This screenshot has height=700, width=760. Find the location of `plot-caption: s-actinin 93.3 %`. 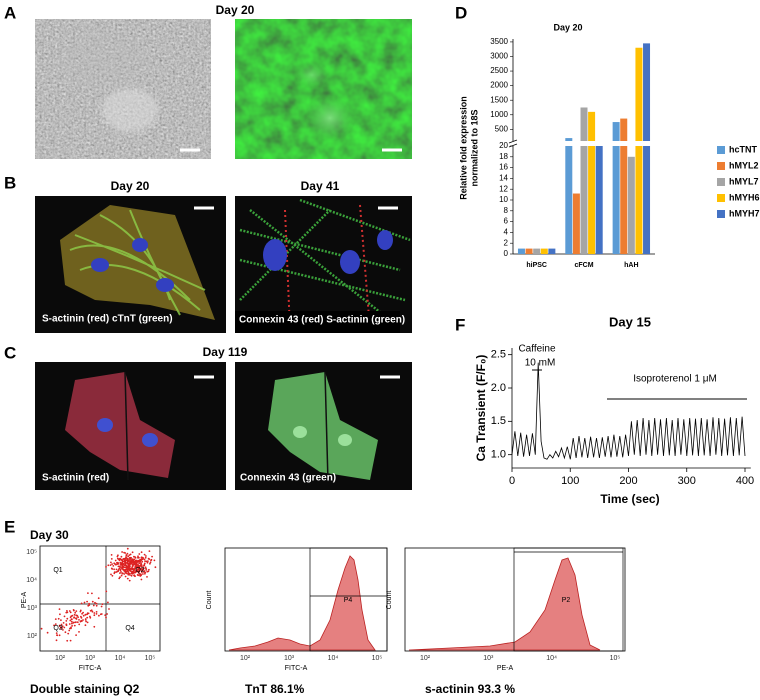

plot-caption: s-actinin 93.3 % is located at coordinates (470, 689).